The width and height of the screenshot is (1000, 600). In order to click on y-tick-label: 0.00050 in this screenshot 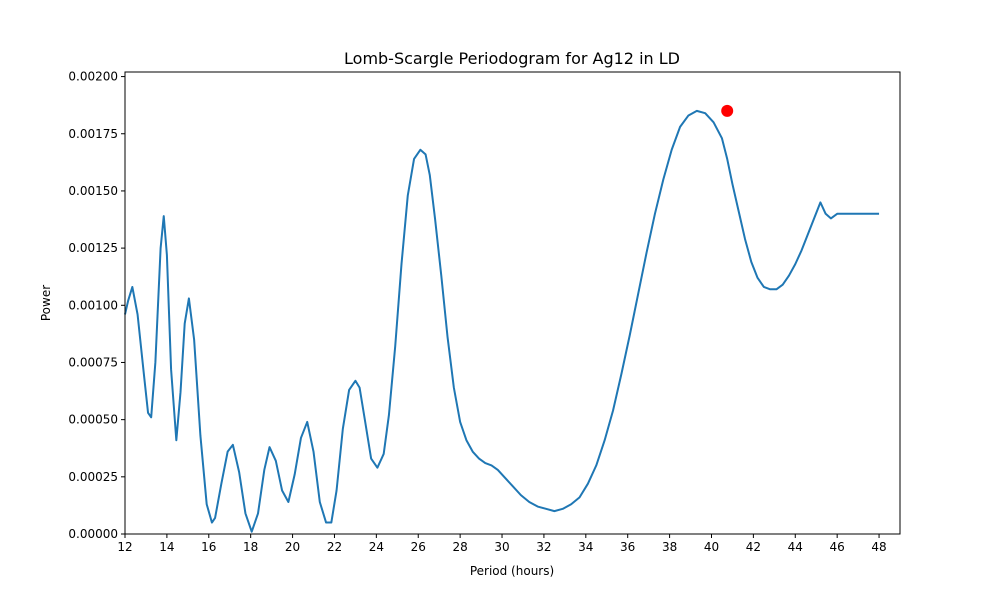, I will do `click(93, 420)`.